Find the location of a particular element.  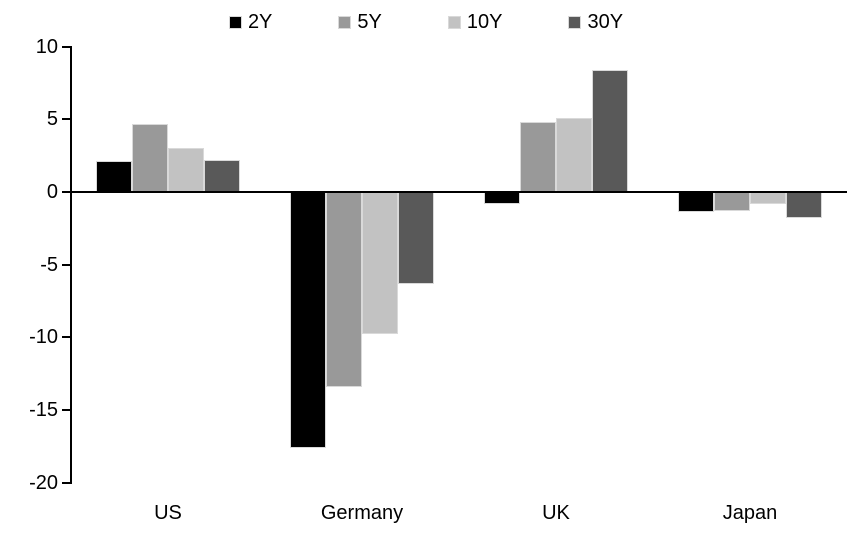

y-tick-label: -5 is located at coordinates (49, 264).